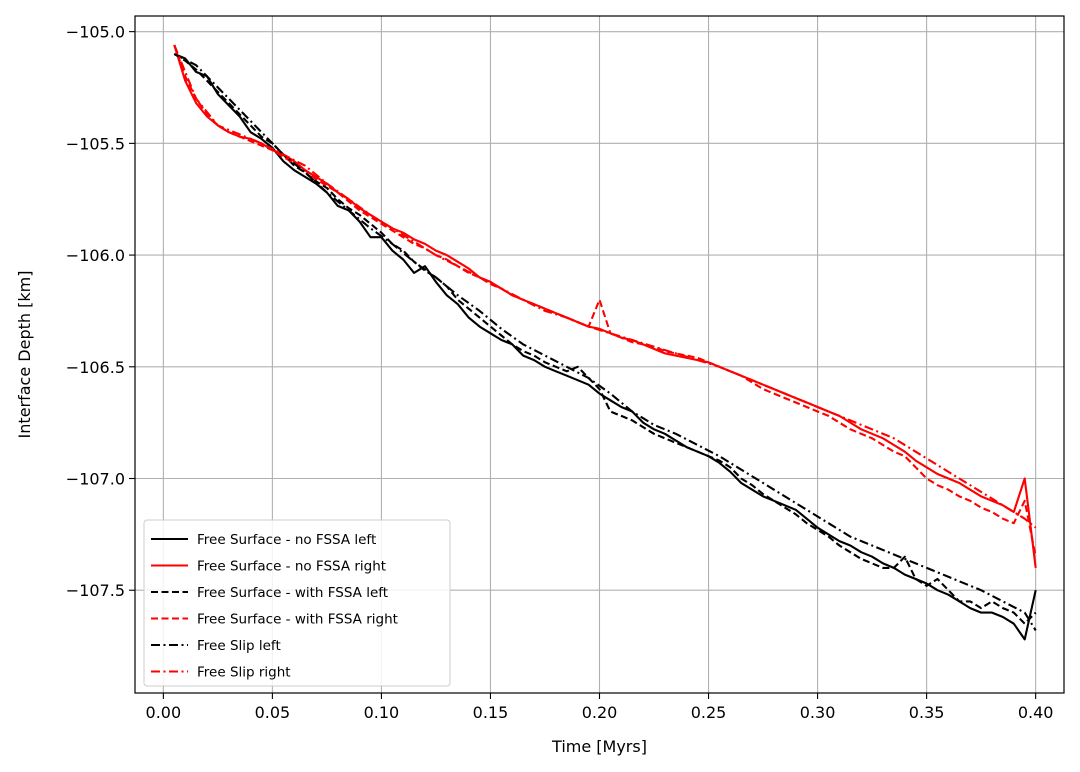 Image resolution: width=1080 pixels, height=772 pixels. Describe the element at coordinates (599, 746) in the screenshot. I see `x-axis-label: Time [Myrs]` at that location.